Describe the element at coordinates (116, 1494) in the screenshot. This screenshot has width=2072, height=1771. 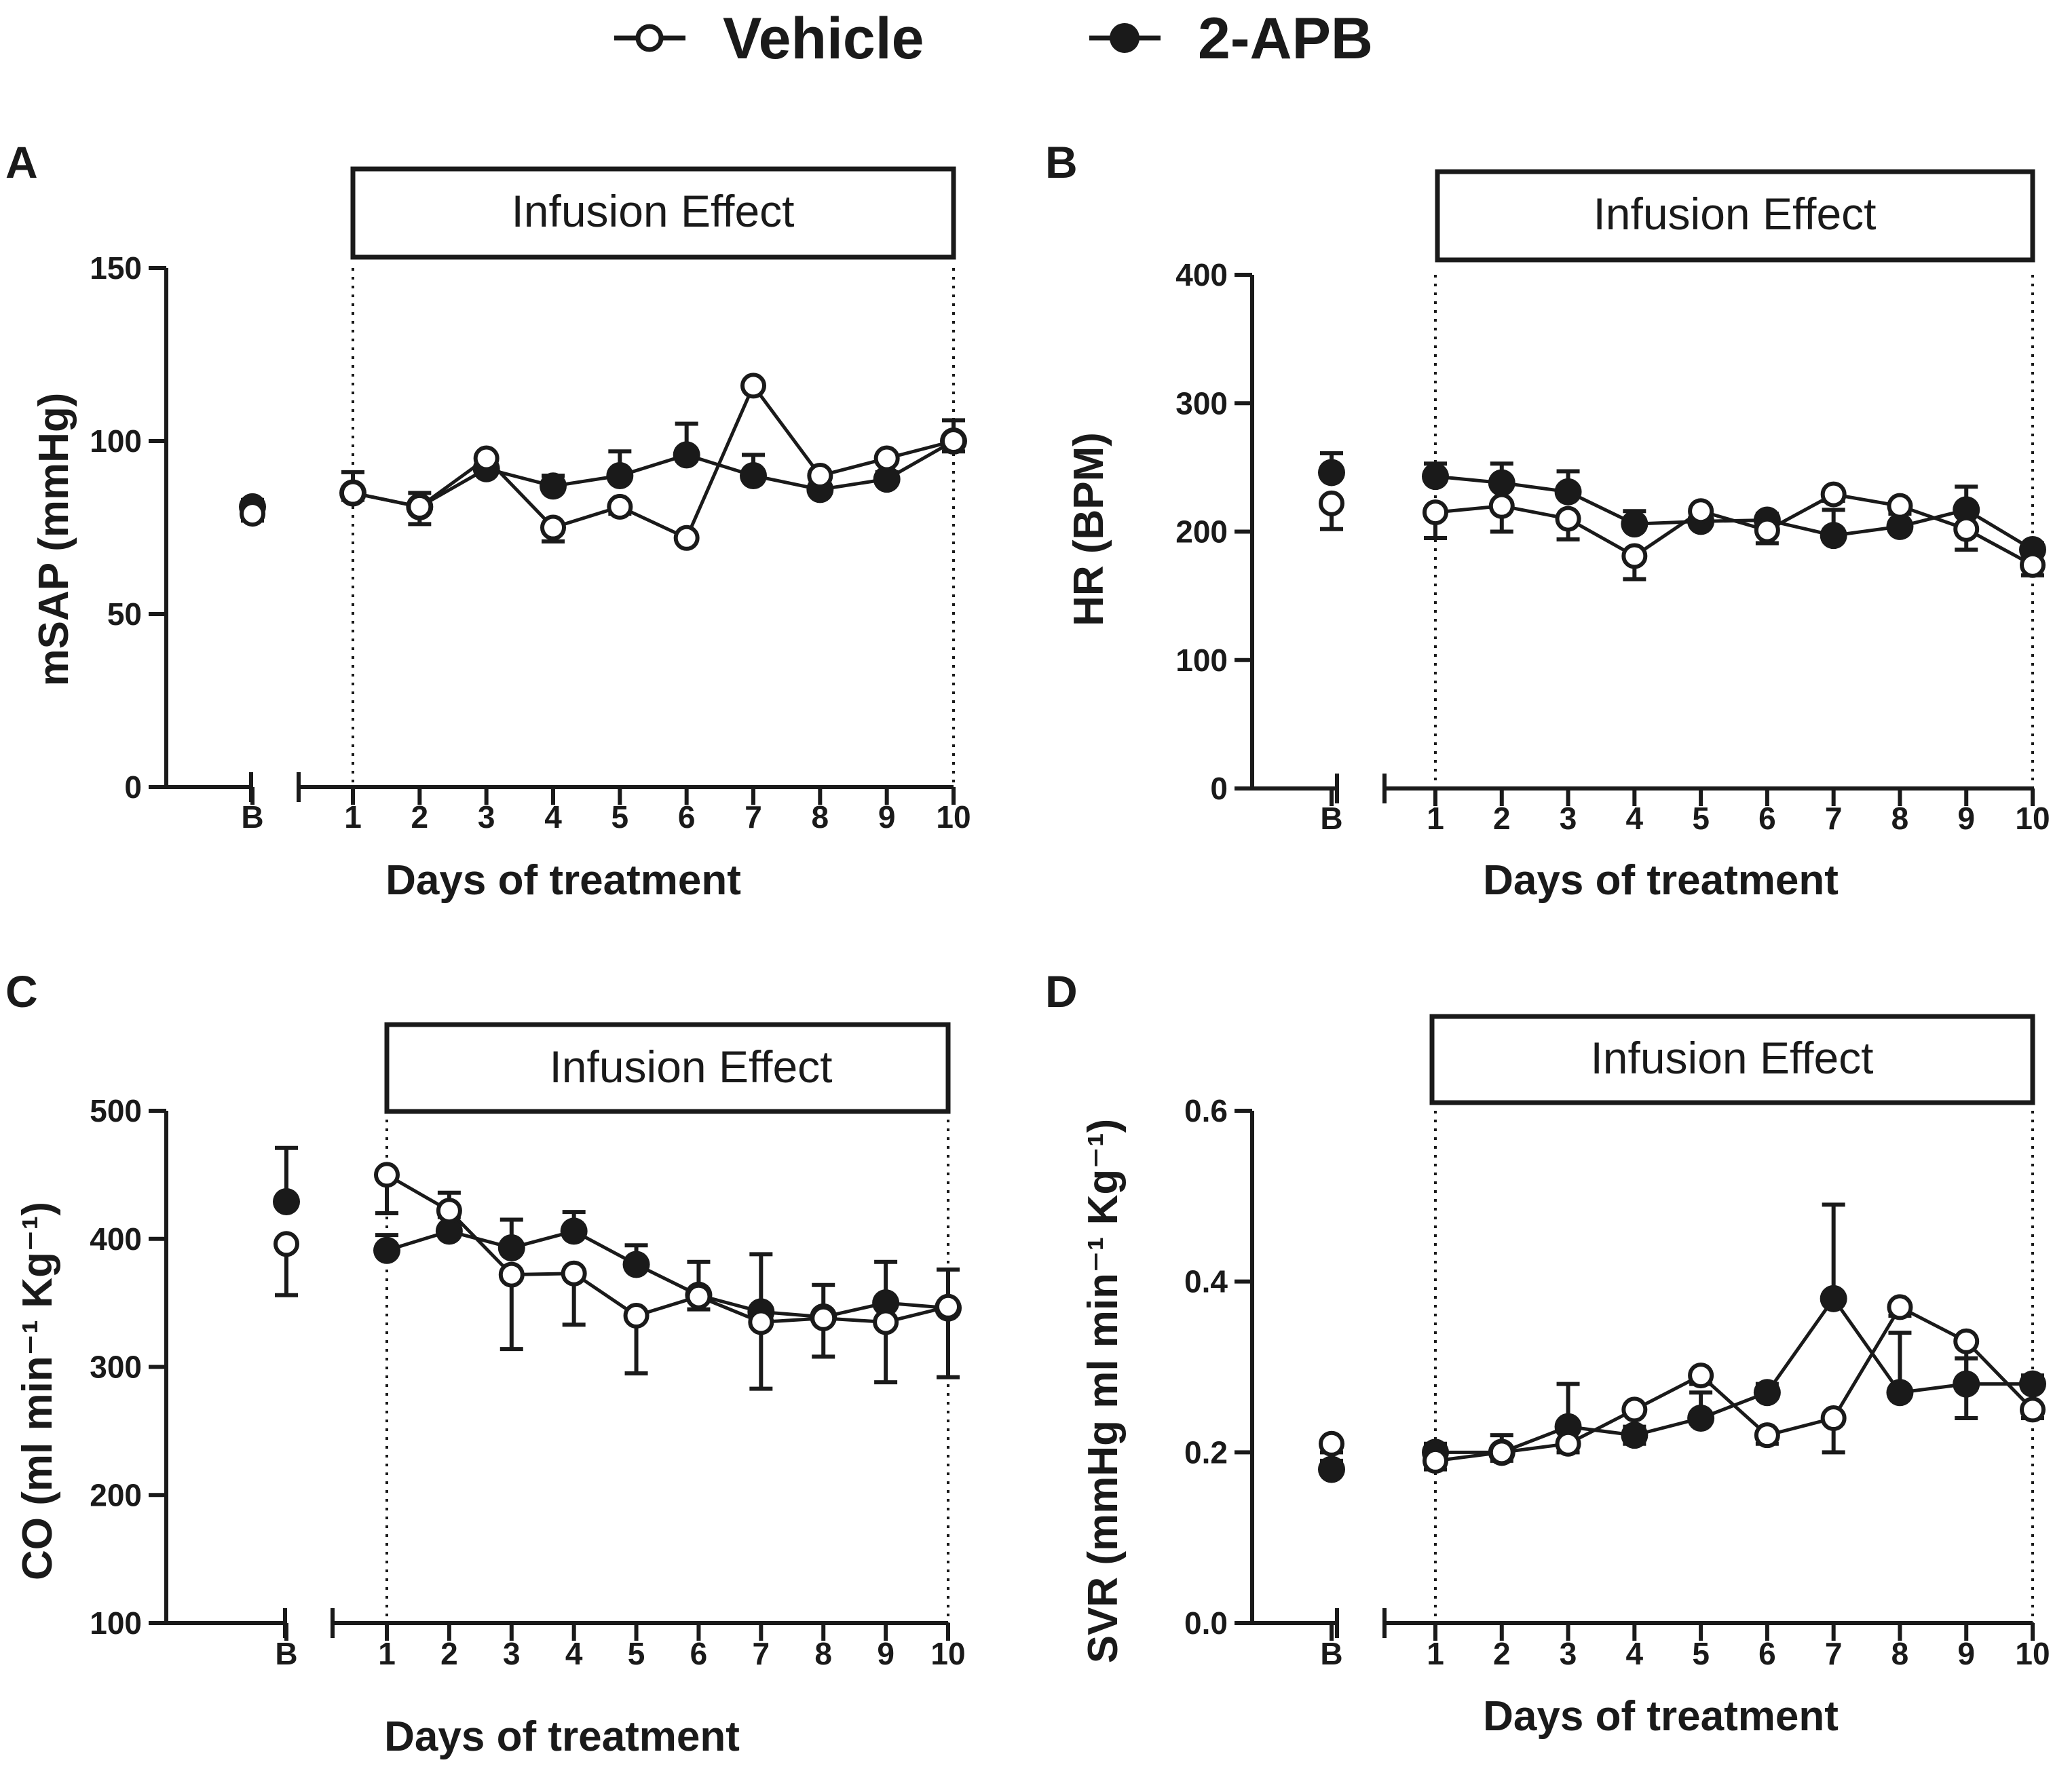
I see `y-tick-label-c-1: 200` at that location.